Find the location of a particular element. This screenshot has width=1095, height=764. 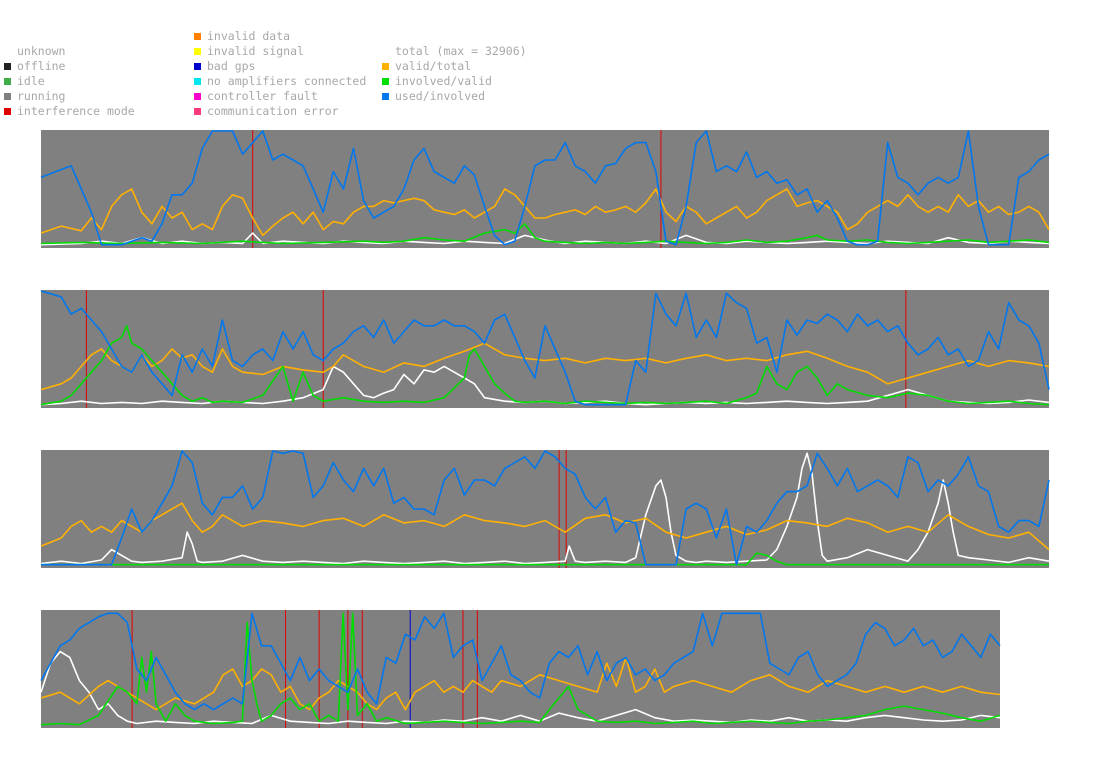

legend-item-idle: idle is located at coordinates (24, 81).